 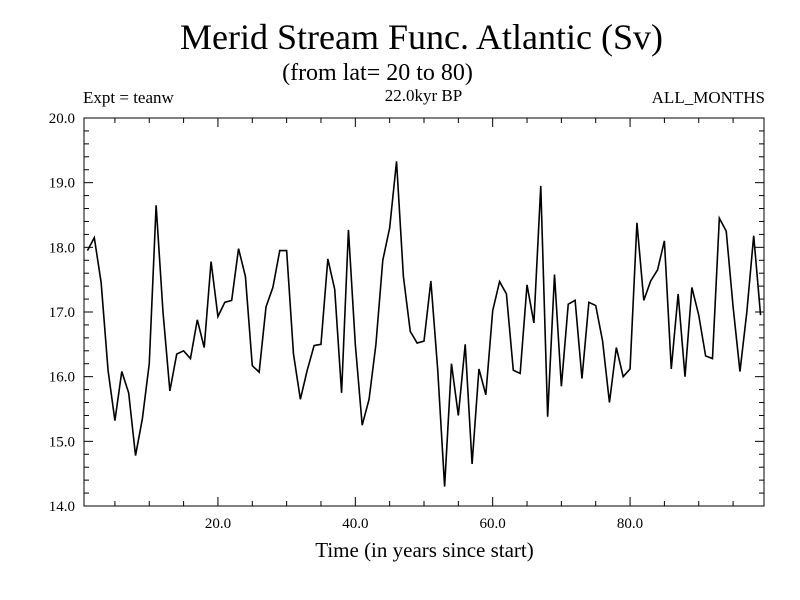 I want to click on y-tick-label: 17.0, so click(x=62, y=313).